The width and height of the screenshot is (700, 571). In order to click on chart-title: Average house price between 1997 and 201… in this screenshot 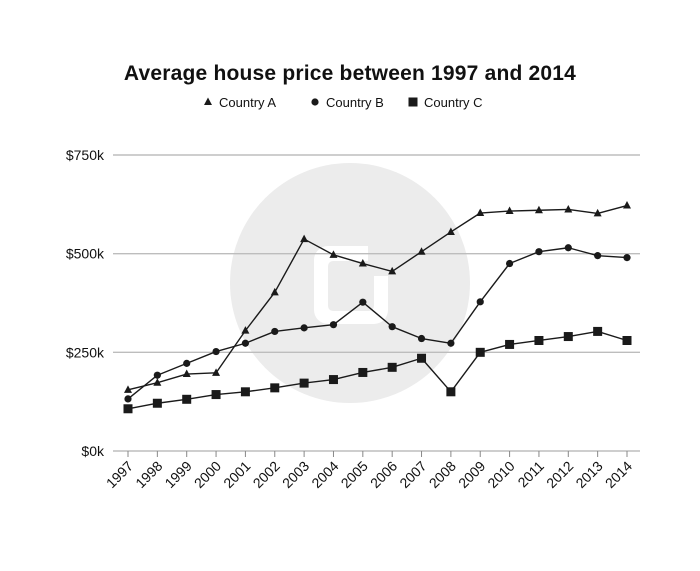, I will do `click(350, 73)`.